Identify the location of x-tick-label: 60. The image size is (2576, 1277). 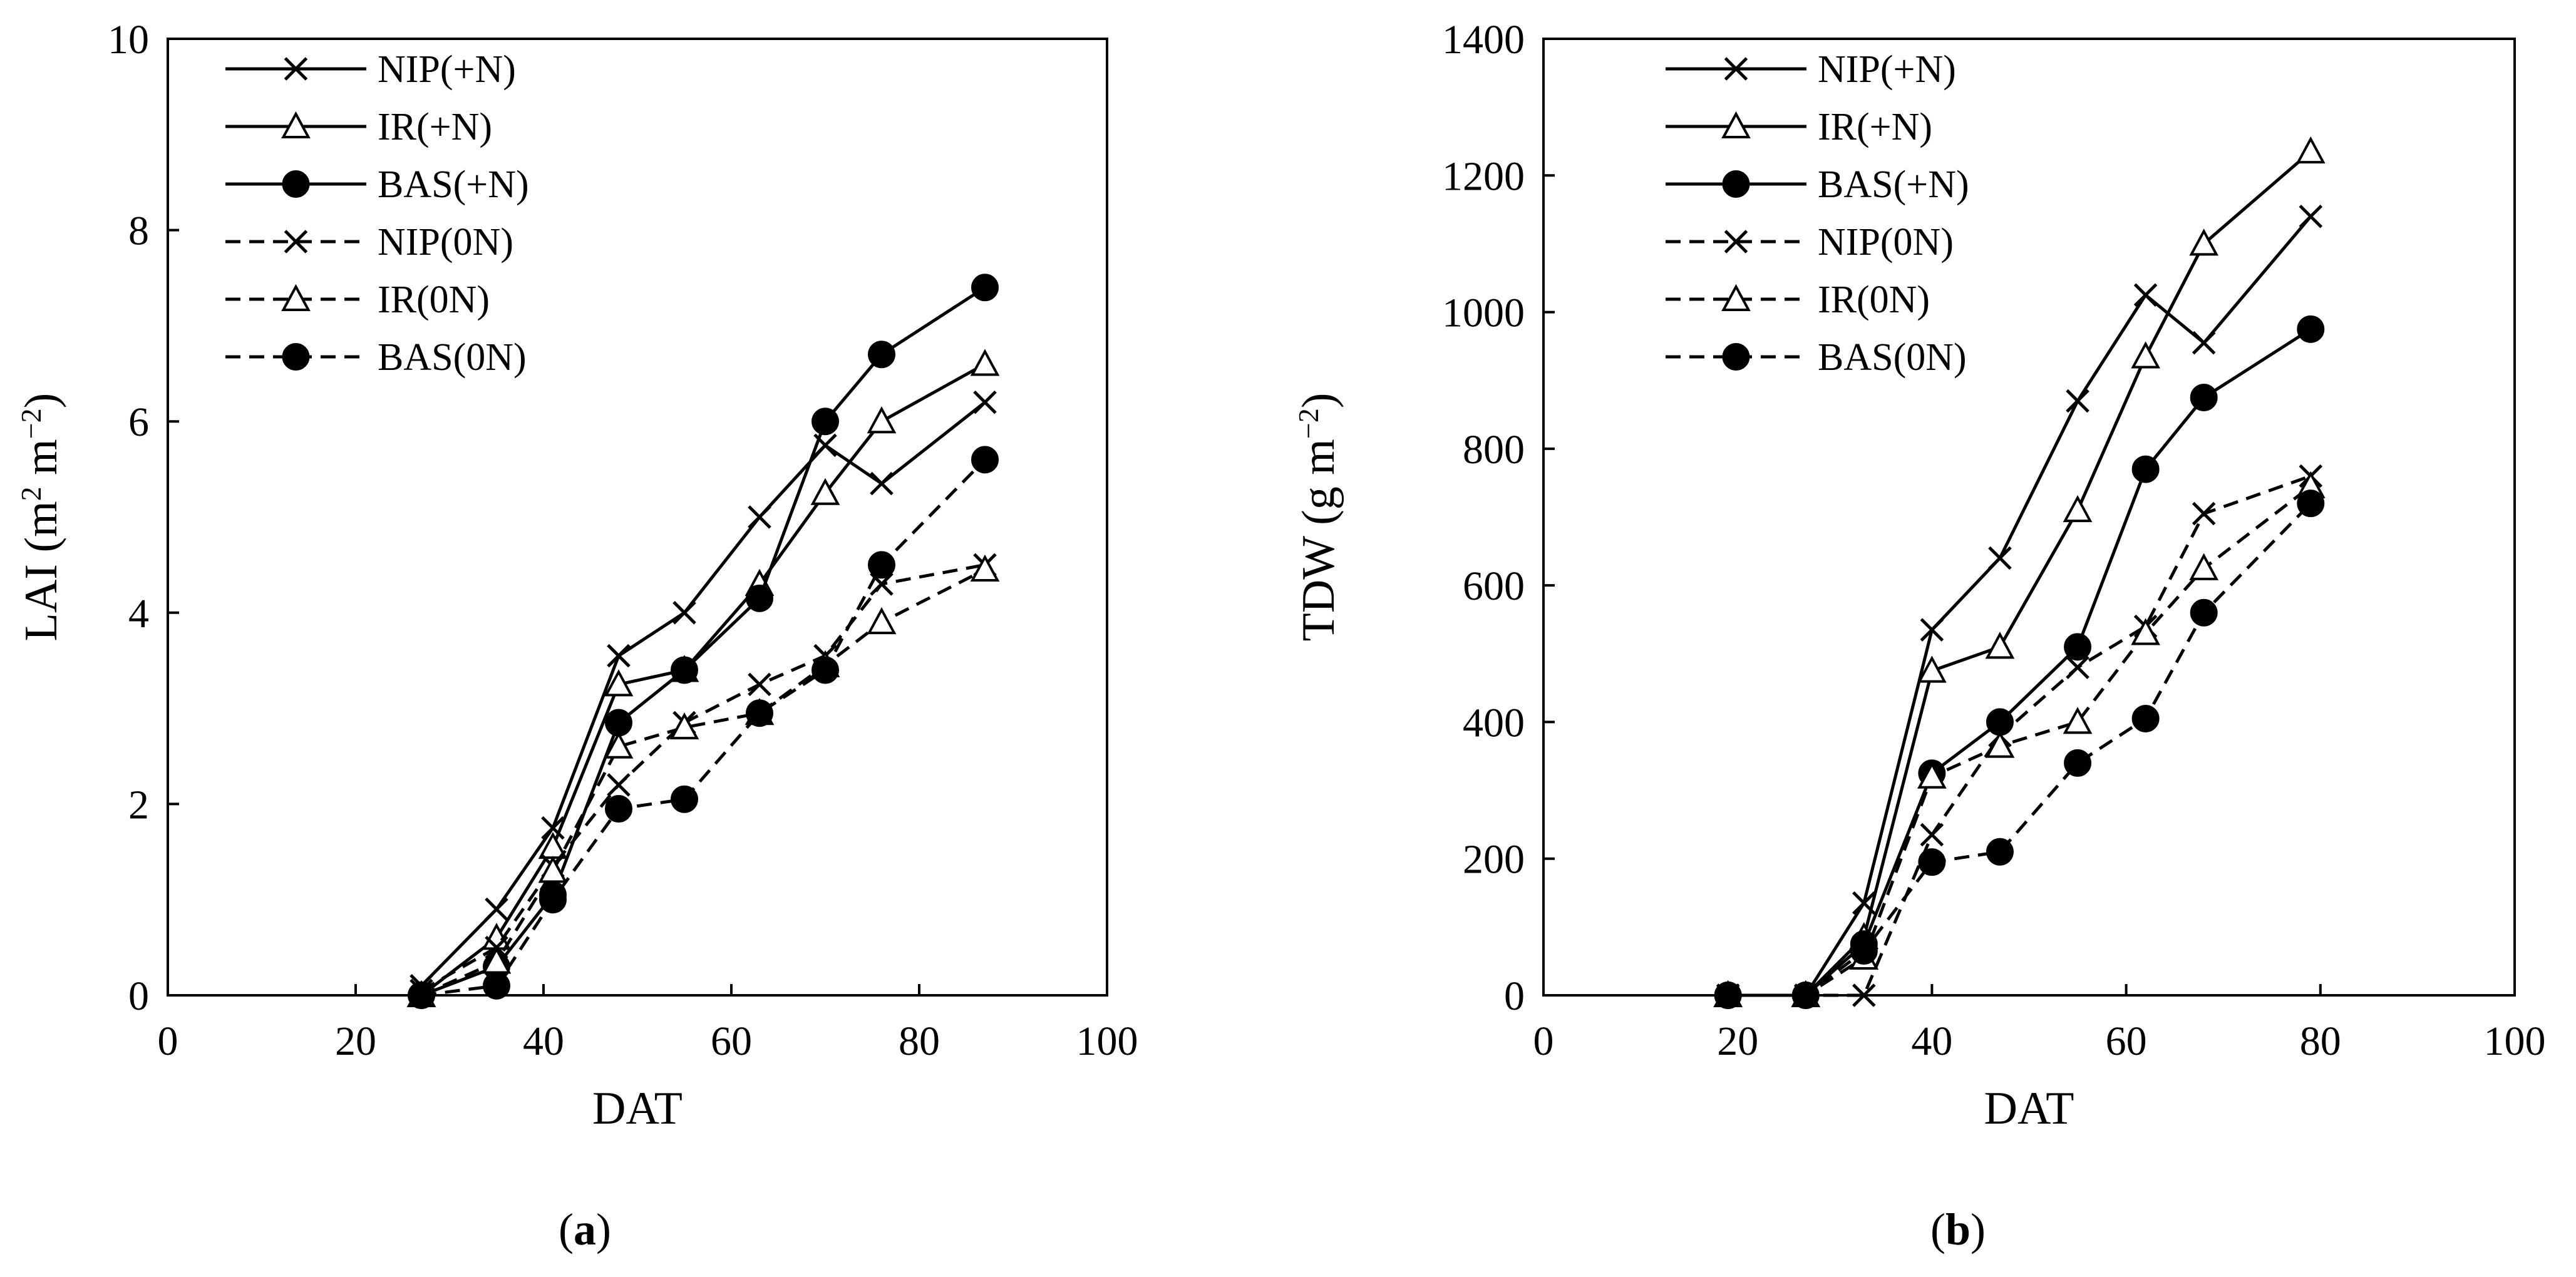
(2126, 1041).